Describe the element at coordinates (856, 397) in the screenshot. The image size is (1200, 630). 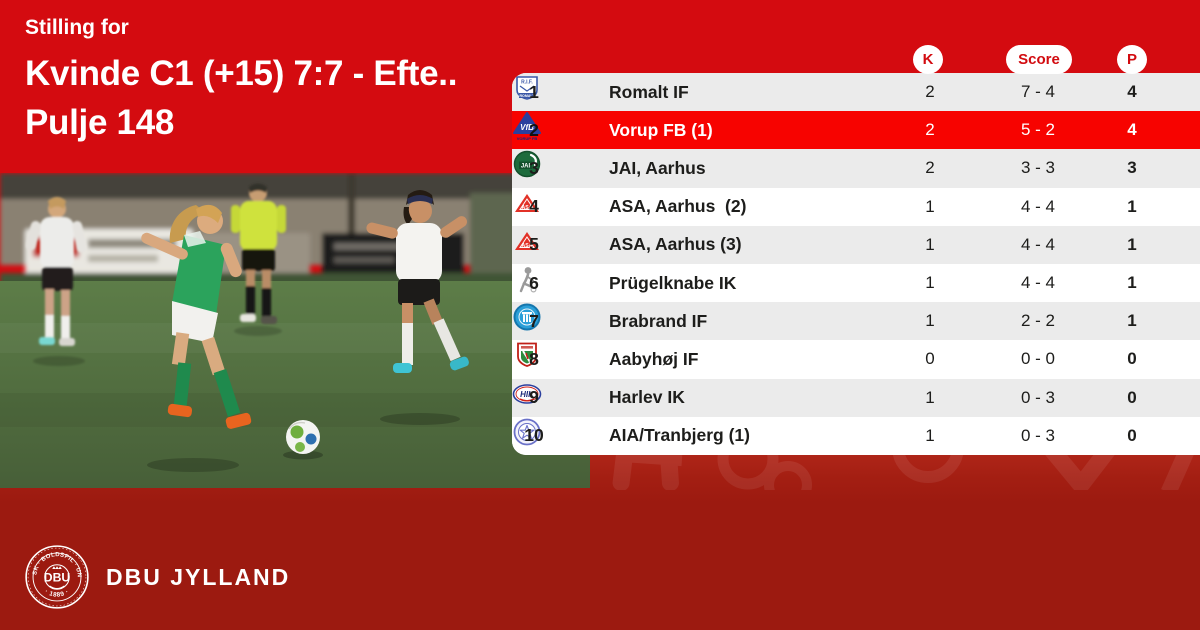
I see `table-row: 9 HIK Harlev IK 1 0 - 3 0` at that location.